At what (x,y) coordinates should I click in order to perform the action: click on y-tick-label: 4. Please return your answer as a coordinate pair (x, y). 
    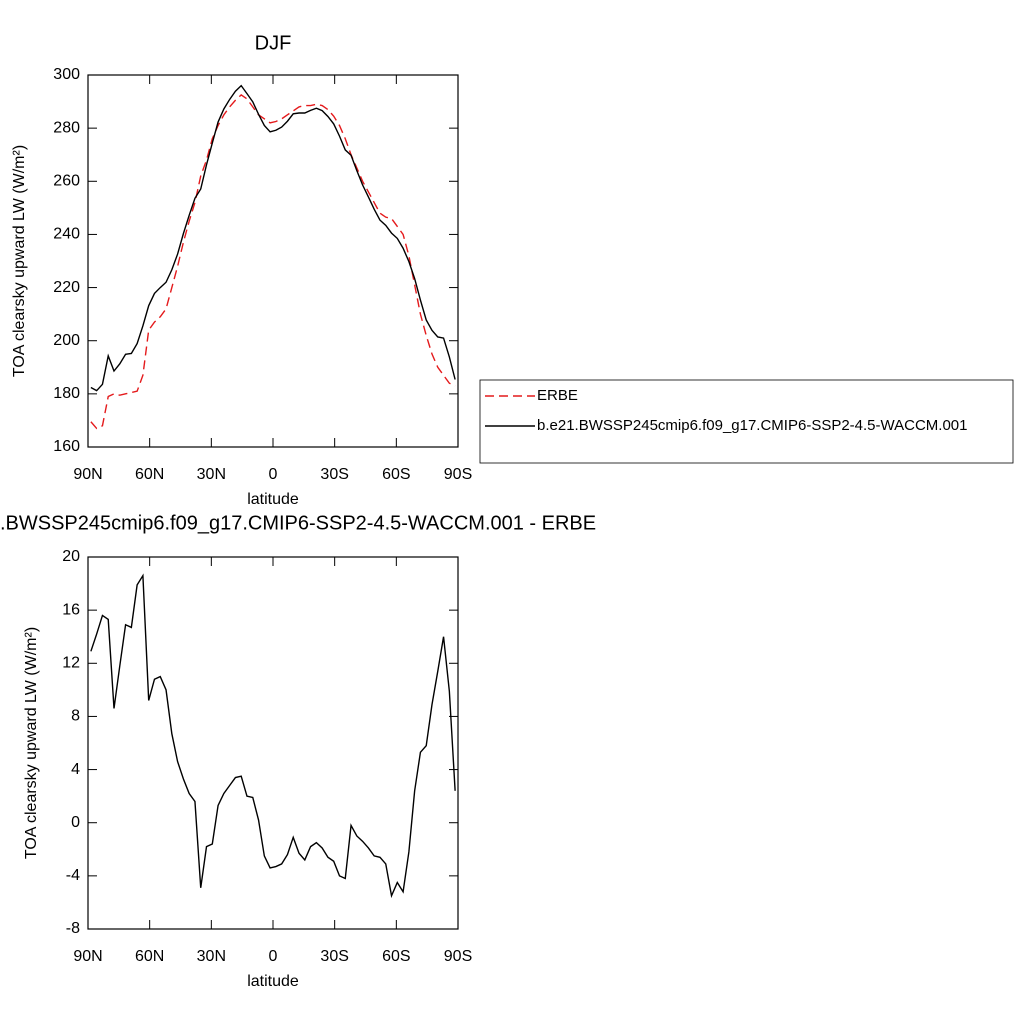
    Looking at the image, I should click on (75, 769).